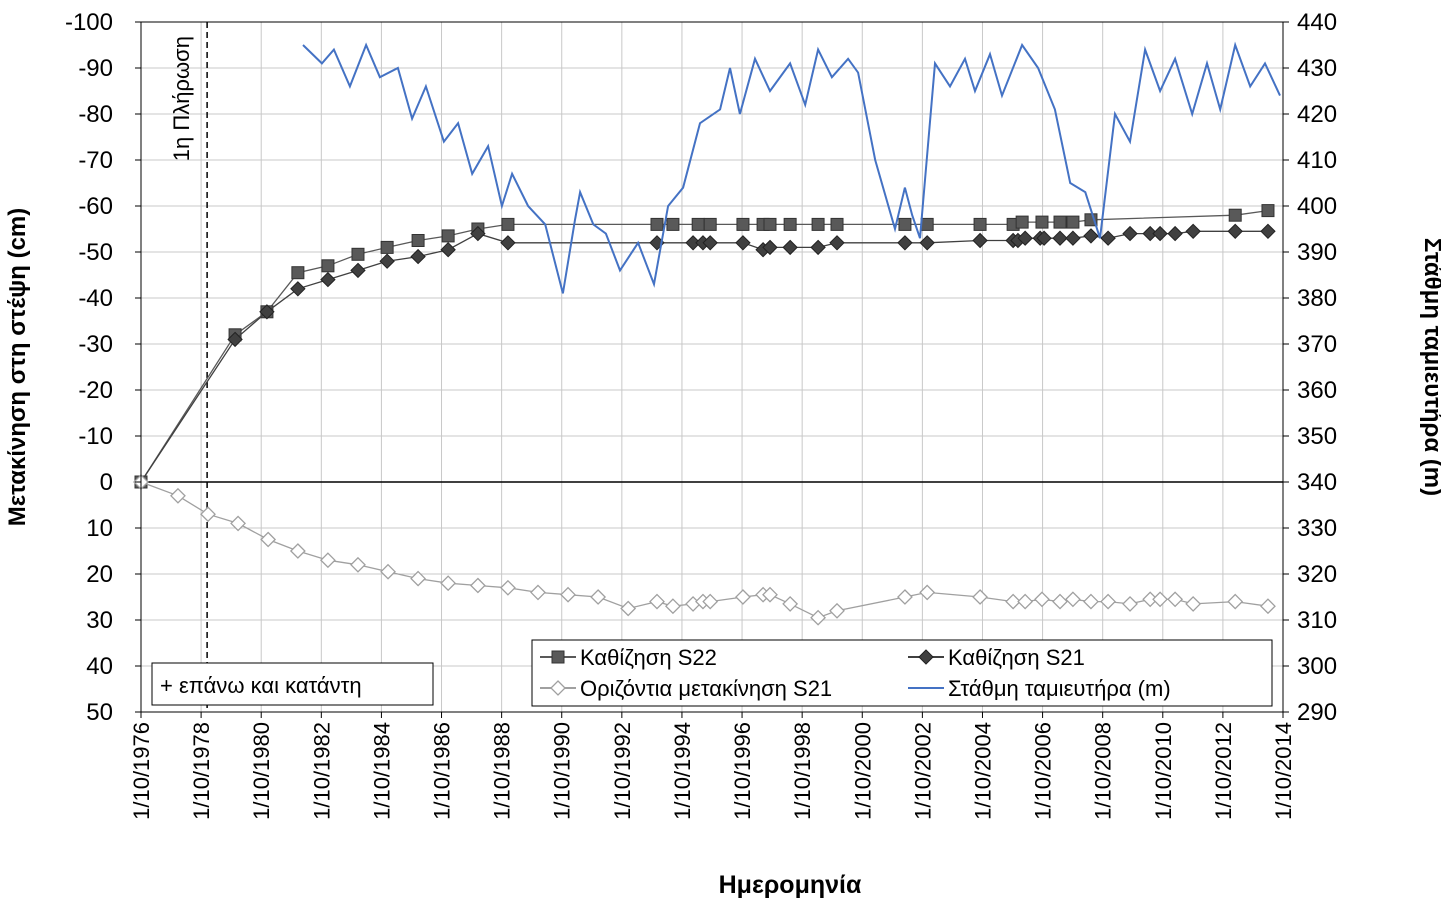  Describe the element at coordinates (95, 206) in the screenshot. I see `y-tick-label: -60` at that location.